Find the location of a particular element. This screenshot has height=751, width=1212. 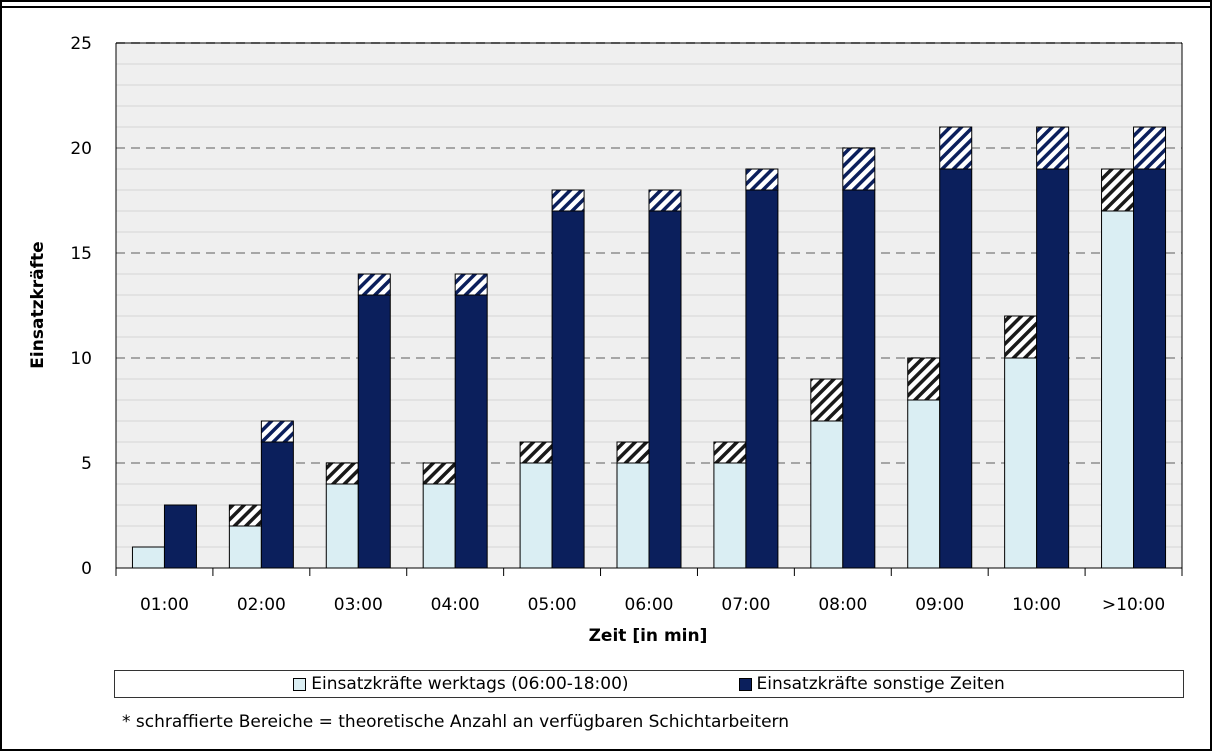

legend-item-sonstige: Einsatzkräfte sonstige Zeiten is located at coordinates (871, 684).